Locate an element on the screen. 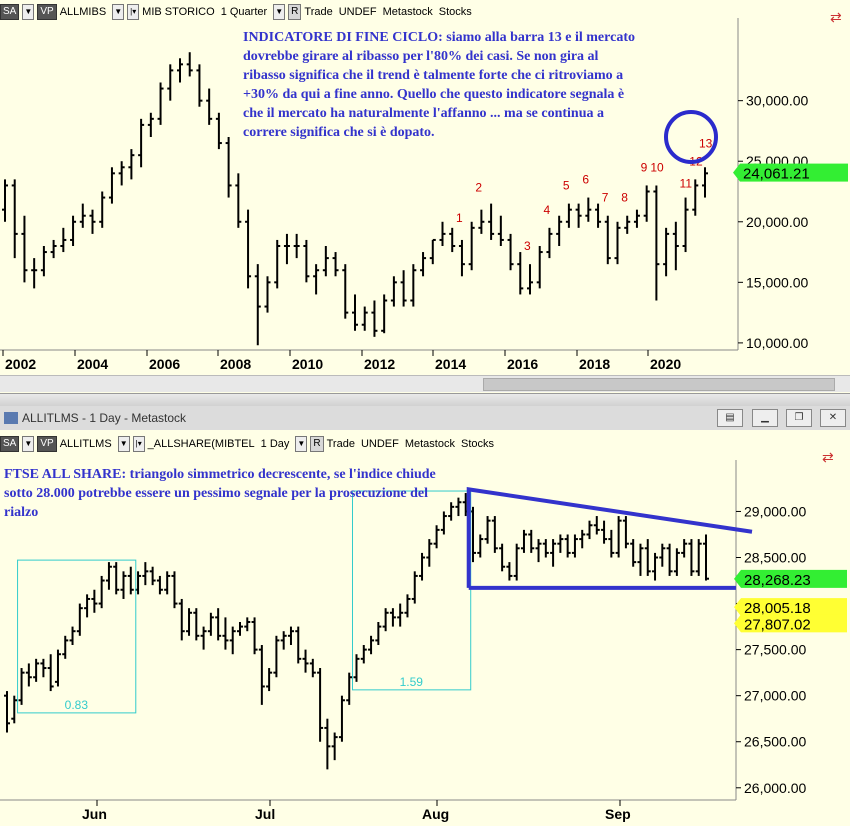  bar-count-label: 4 is located at coordinates (546, 210).